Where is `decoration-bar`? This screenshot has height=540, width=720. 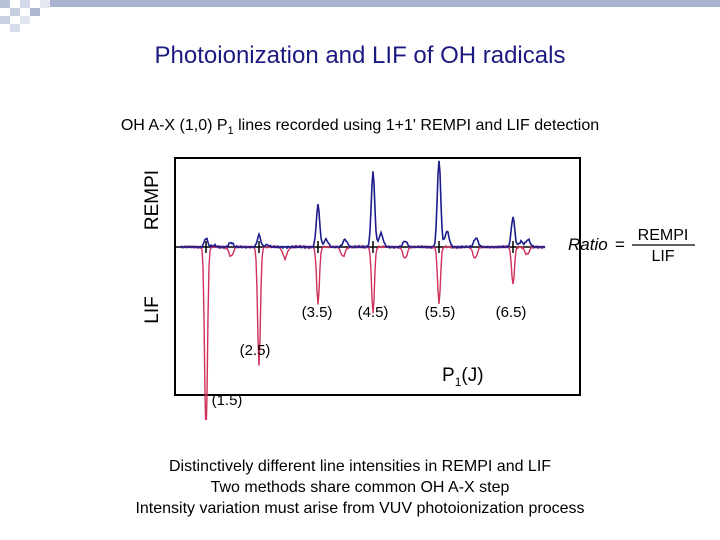
decoration-bar is located at coordinates (385, 3).